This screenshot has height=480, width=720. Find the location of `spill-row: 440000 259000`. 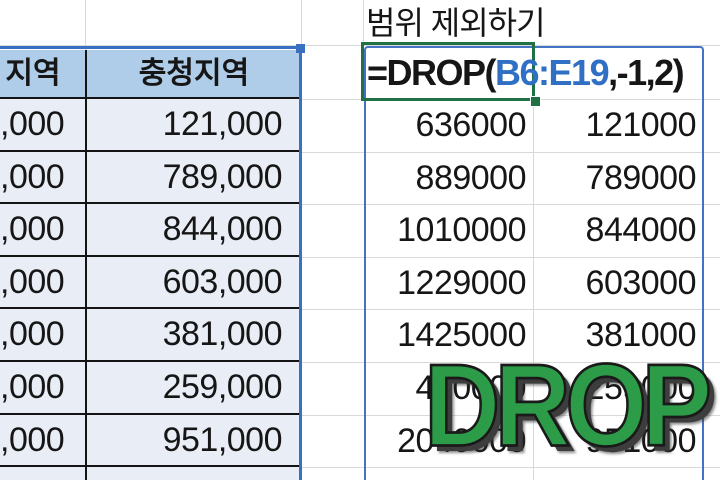

spill-row: 440000 259000 is located at coordinates (534, 388).